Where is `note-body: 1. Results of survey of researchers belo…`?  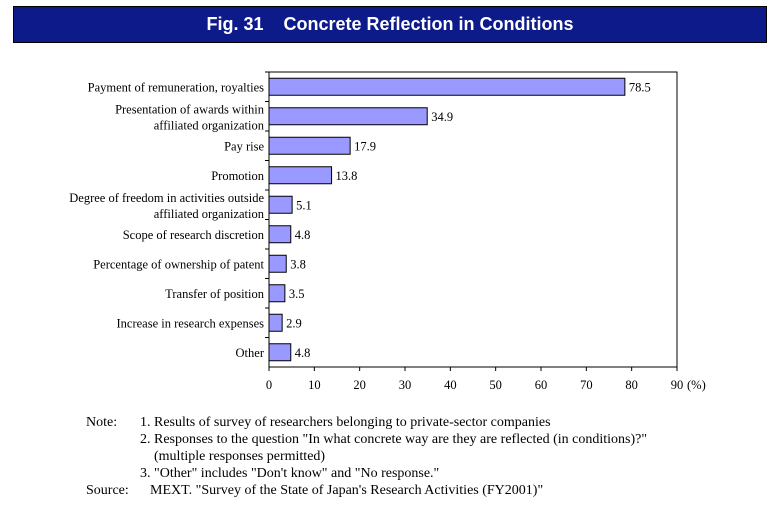 note-body: 1. Results of survey of researchers belo… is located at coordinates (393, 448).